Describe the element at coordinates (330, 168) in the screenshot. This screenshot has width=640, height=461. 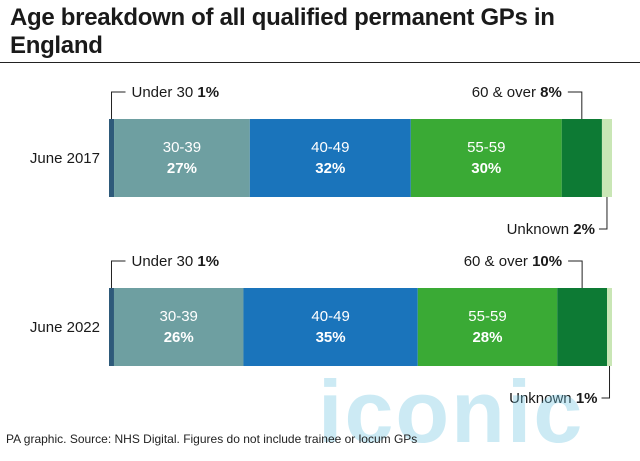
I see `segment-value-label: 32%` at that location.